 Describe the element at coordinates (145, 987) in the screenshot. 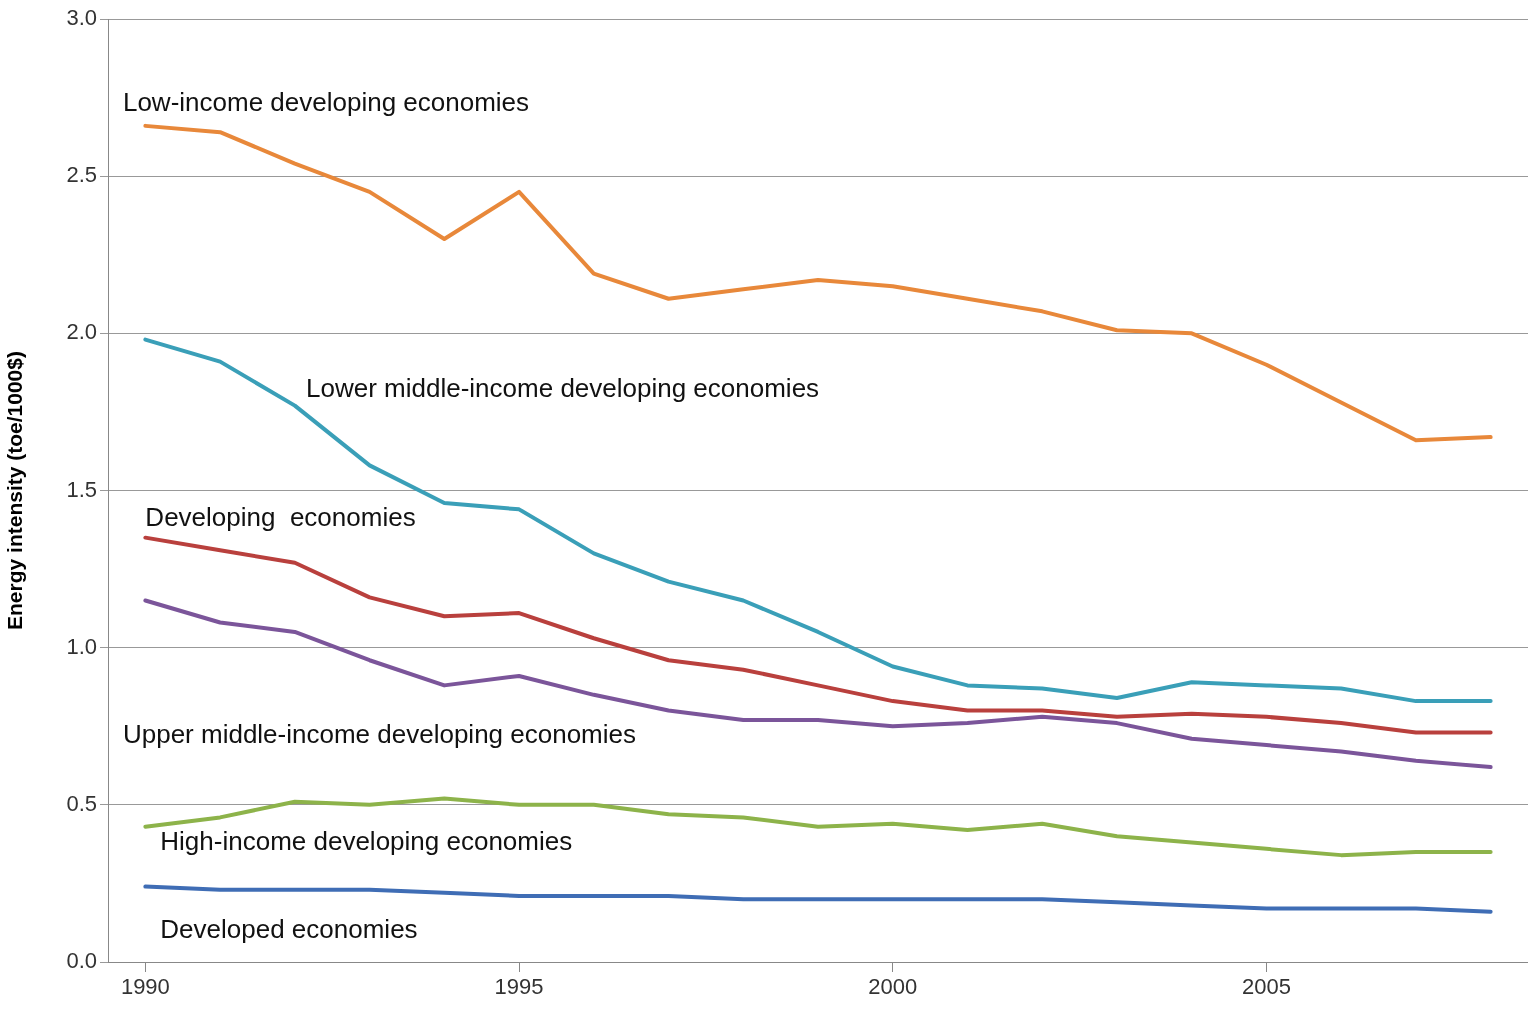

I see `x-tick-label: 1990` at that location.